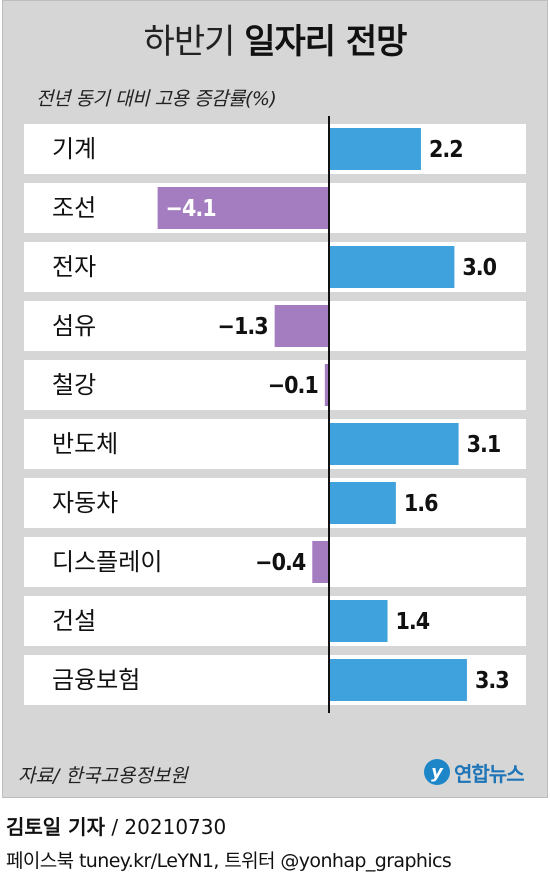 This screenshot has width=550, height=875. I want to click on credit-name: 김토일 기자, so click(55, 827).